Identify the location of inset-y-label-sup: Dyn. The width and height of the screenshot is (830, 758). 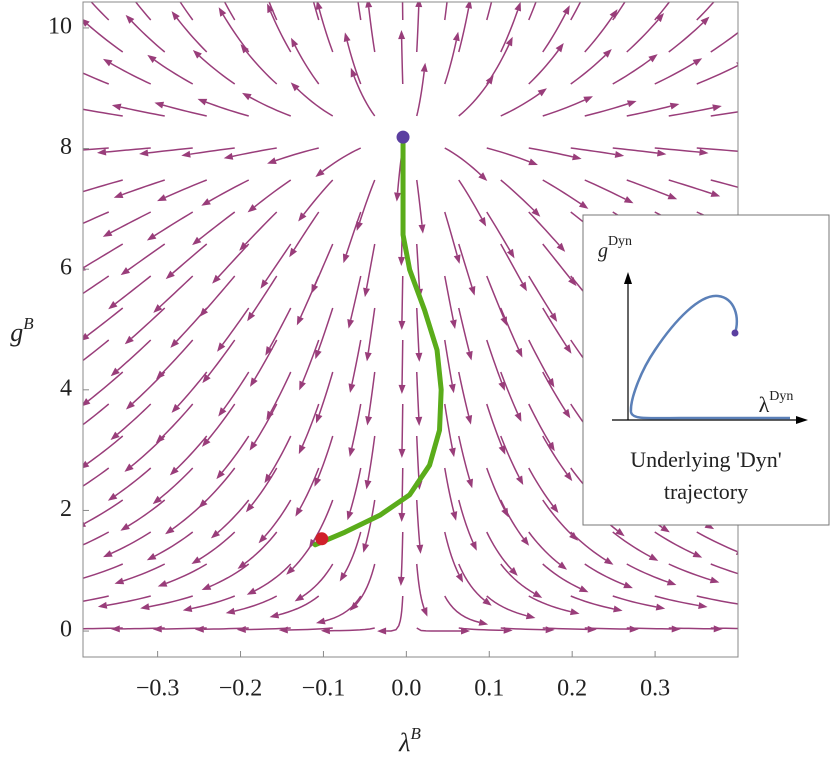
(620, 241).